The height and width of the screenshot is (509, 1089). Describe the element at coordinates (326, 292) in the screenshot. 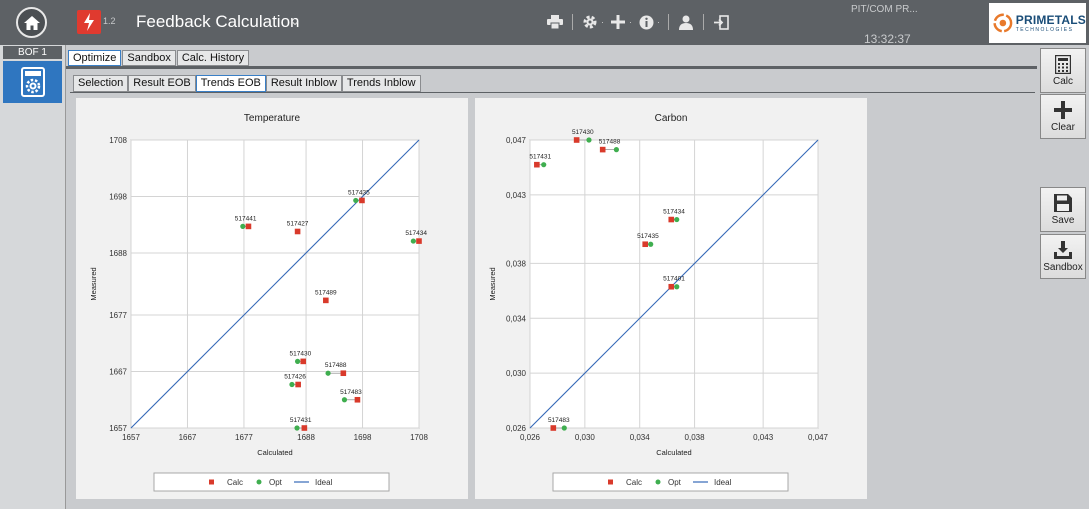

I see `point-label: 517489` at that location.